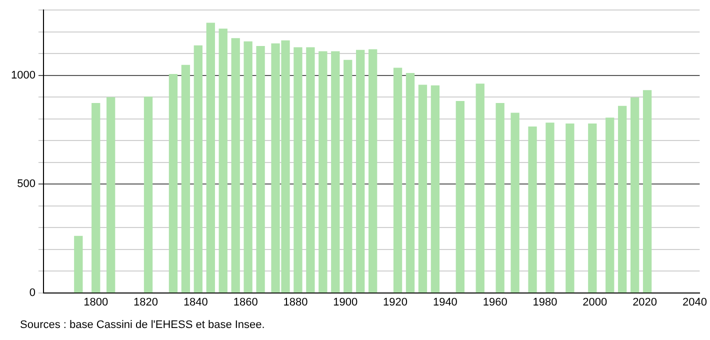  I want to click on x-tick-label: 1980, so click(545, 302).